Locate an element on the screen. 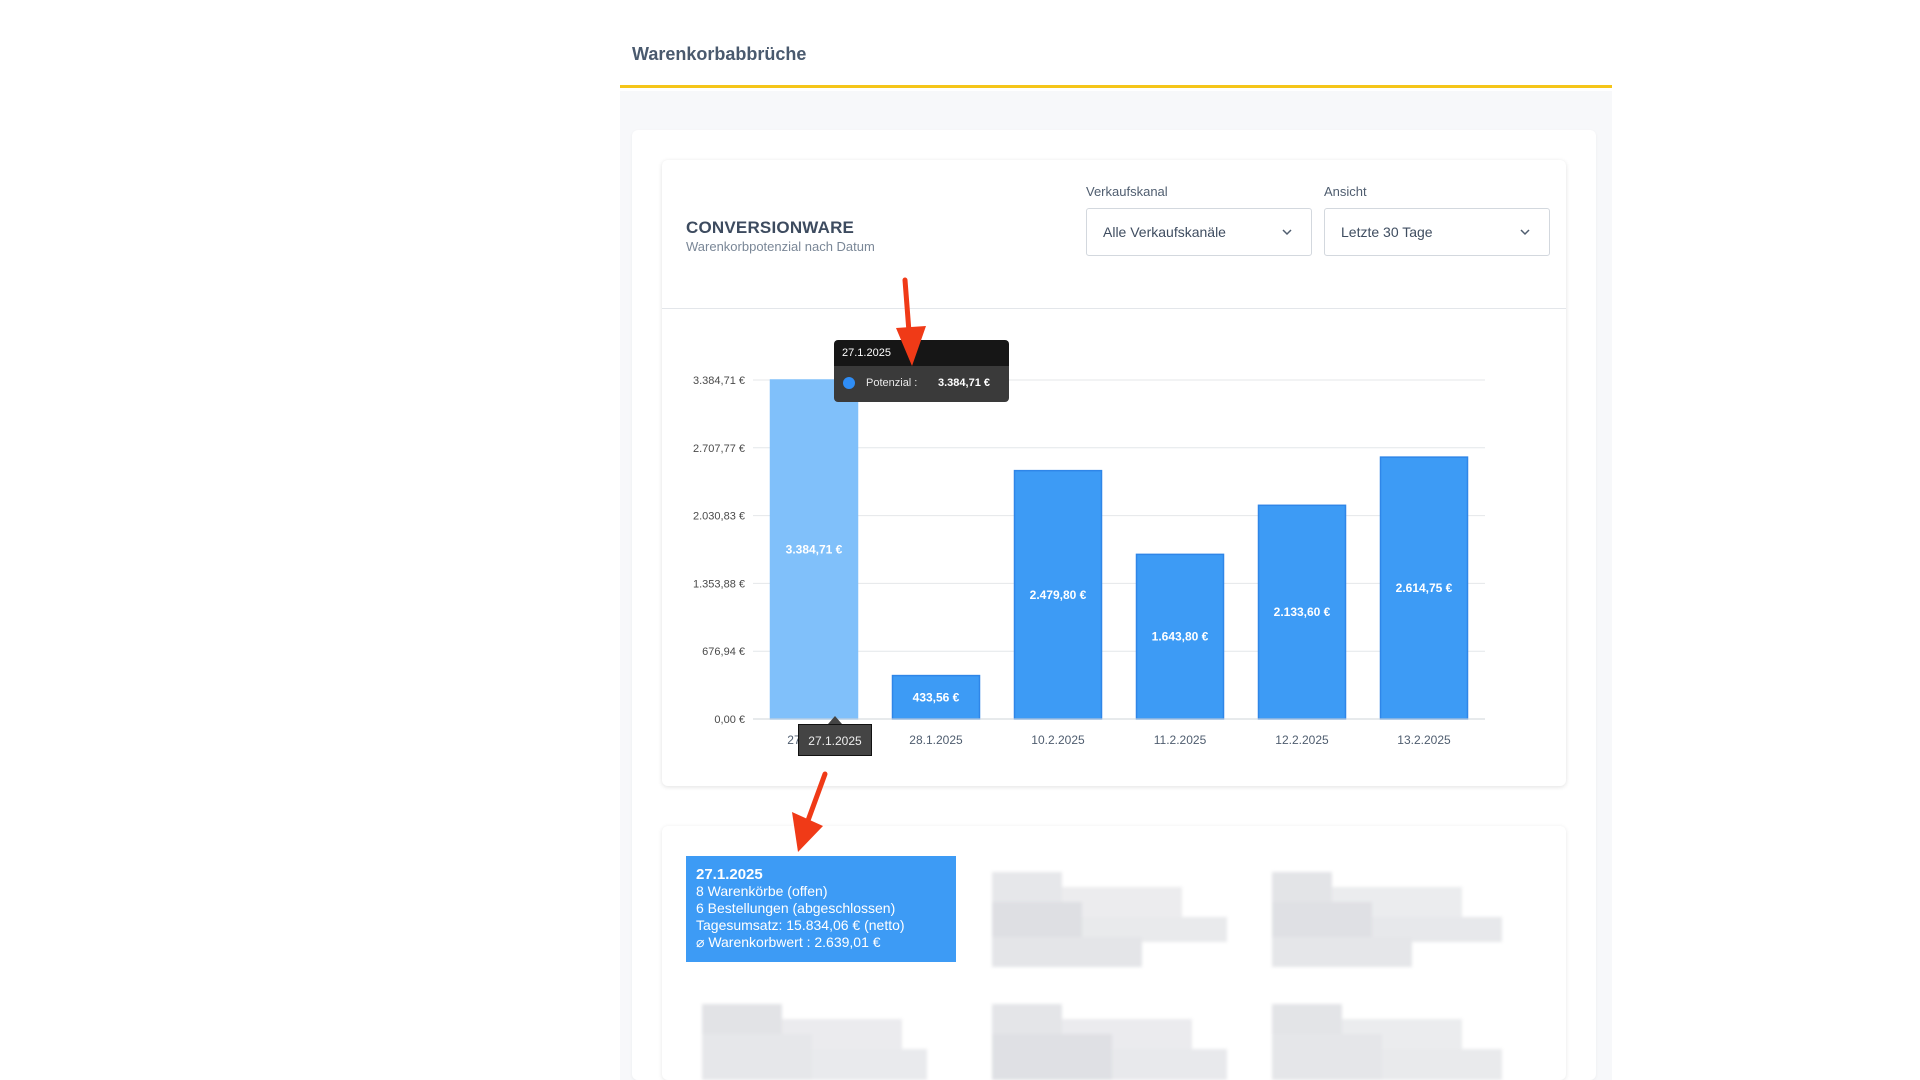 The height and width of the screenshot is (1080, 1920). y-tick-label: 0,00 € is located at coordinates (729, 720).